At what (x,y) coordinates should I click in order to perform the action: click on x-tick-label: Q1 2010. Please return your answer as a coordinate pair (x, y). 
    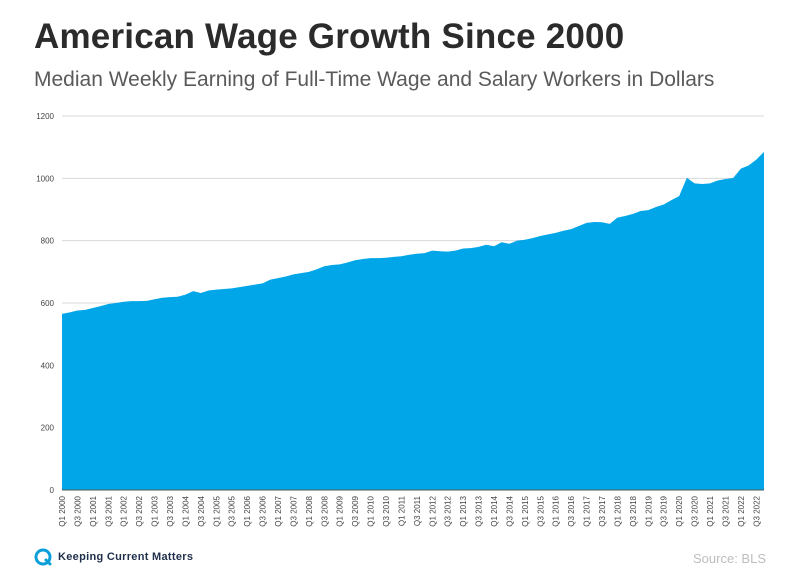
    Looking at the image, I should click on (371, 510).